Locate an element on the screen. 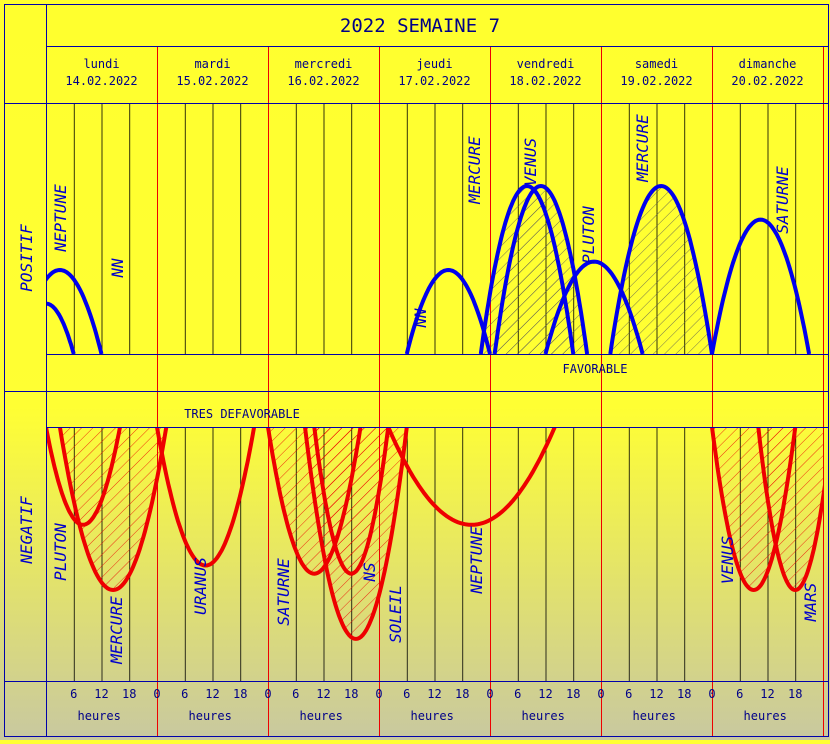 The width and height of the screenshot is (830, 744). day-name: mardi is located at coordinates (212, 64).